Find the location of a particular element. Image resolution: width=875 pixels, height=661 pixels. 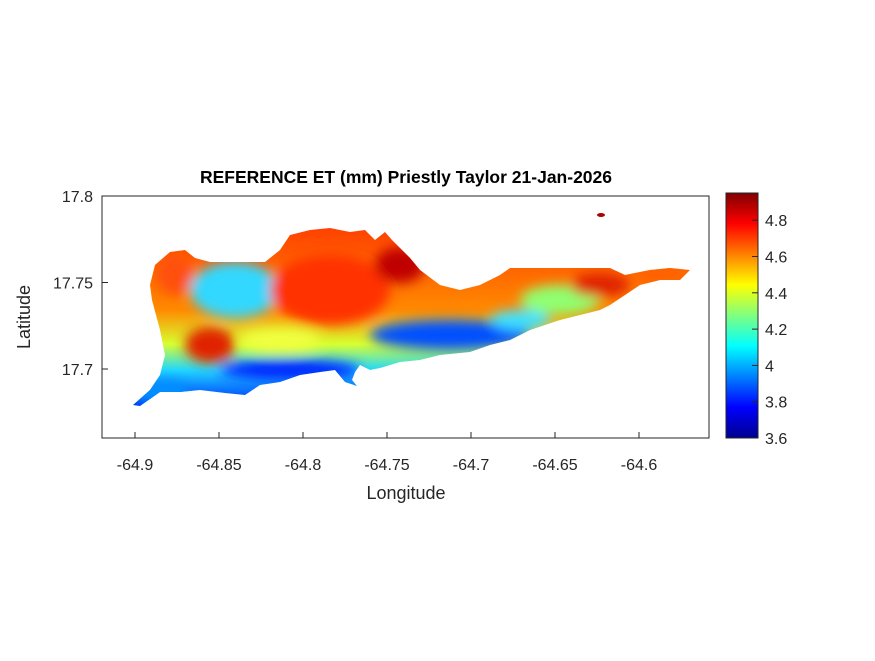

colorbar-tick-label: 4.6 is located at coordinates (776, 258).